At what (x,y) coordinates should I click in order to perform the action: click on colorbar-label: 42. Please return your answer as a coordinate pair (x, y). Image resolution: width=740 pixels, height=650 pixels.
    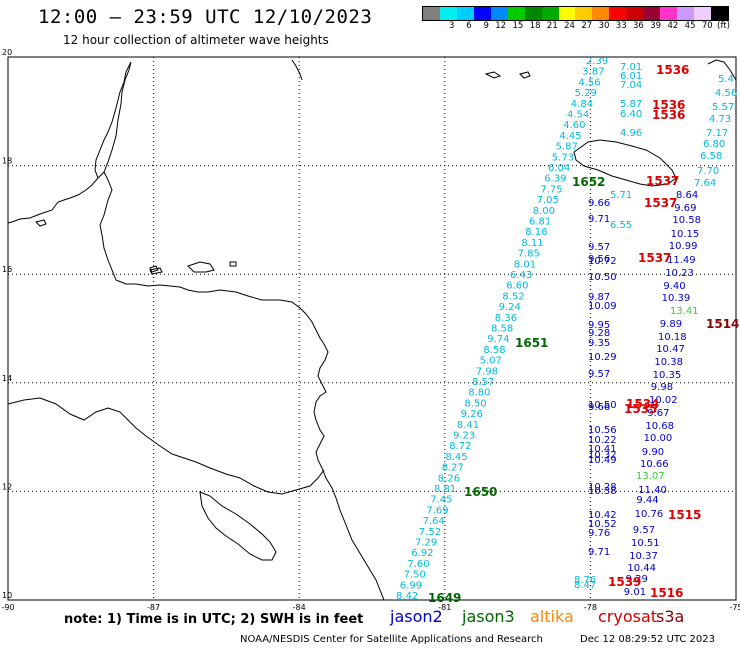
    Looking at the image, I should click on (673, 26).